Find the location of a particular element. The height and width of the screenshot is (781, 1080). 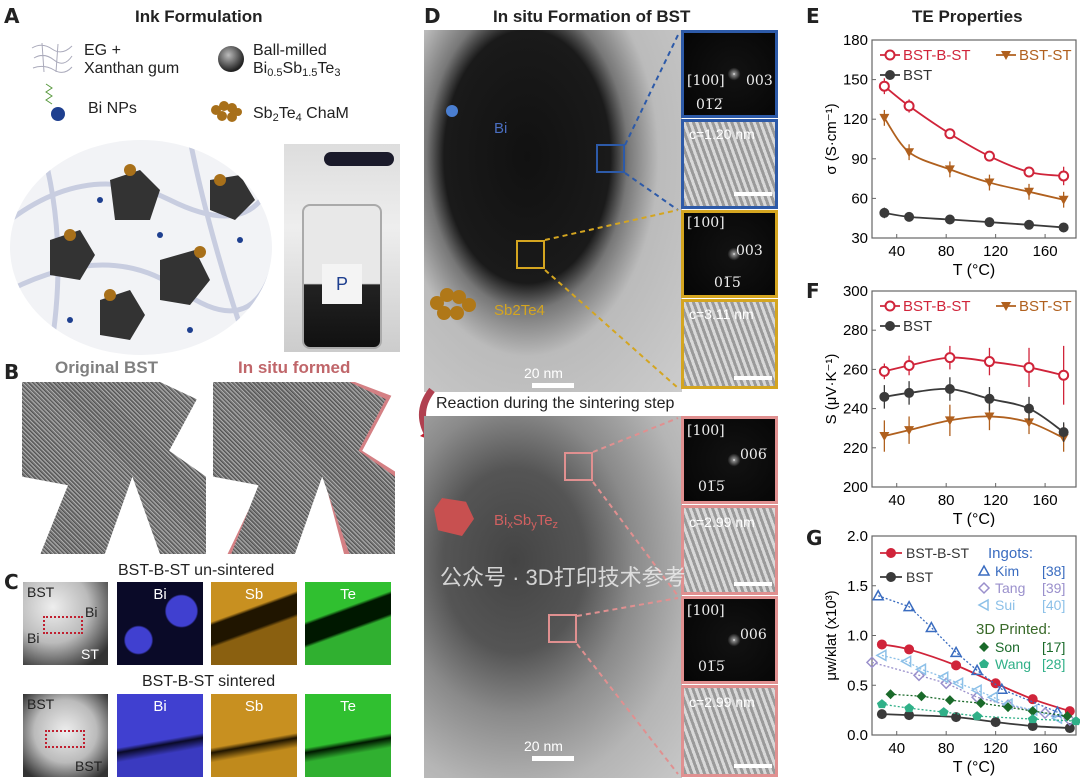

y-tick-label: 60 is located at coordinates (859, 198).